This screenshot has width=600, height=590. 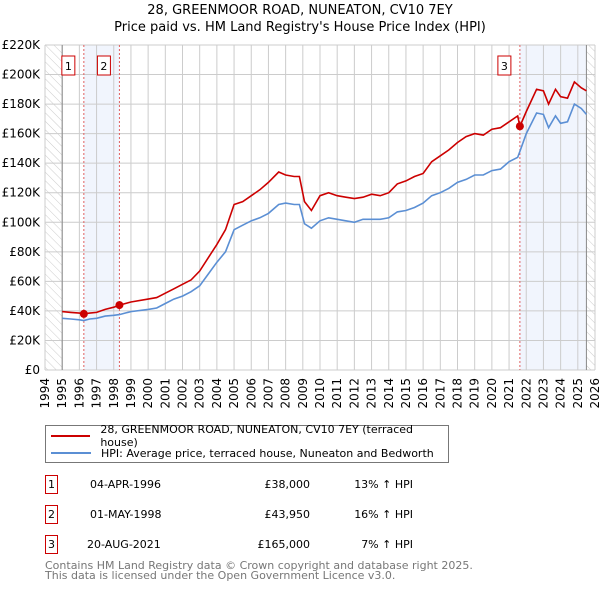 I want to click on legend-swatch-blue, so click(x=71, y=453).